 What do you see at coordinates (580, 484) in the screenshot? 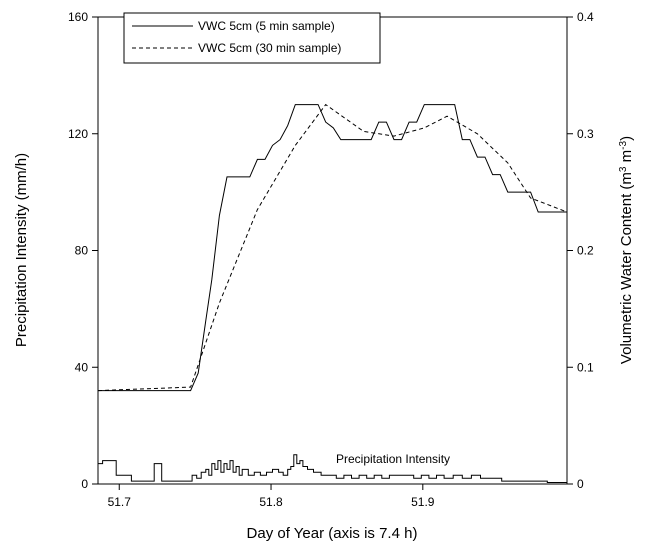
I see `y-right-tick-label: 0` at bounding box center [580, 484].